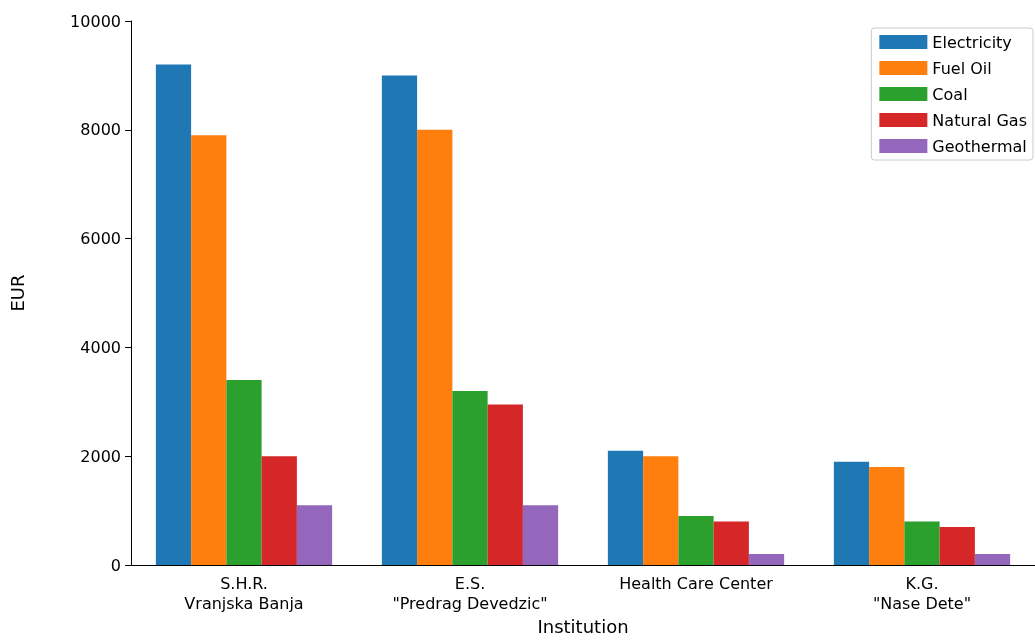 The image size is (1035, 641). What do you see at coordinates (17, 293) in the screenshot?
I see `y-axis-title: EUR` at bounding box center [17, 293].